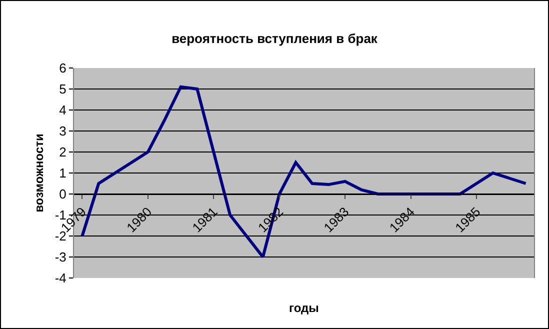  I want to click on y-tick-label: 6, so click(62, 68).